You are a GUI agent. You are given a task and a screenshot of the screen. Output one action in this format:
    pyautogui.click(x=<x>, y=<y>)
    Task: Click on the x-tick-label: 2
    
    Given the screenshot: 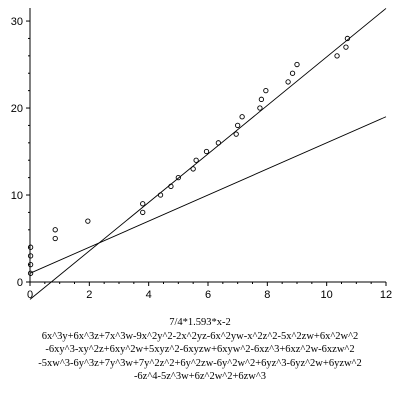 What is the action you would take?
    pyautogui.click(x=89, y=294)
    